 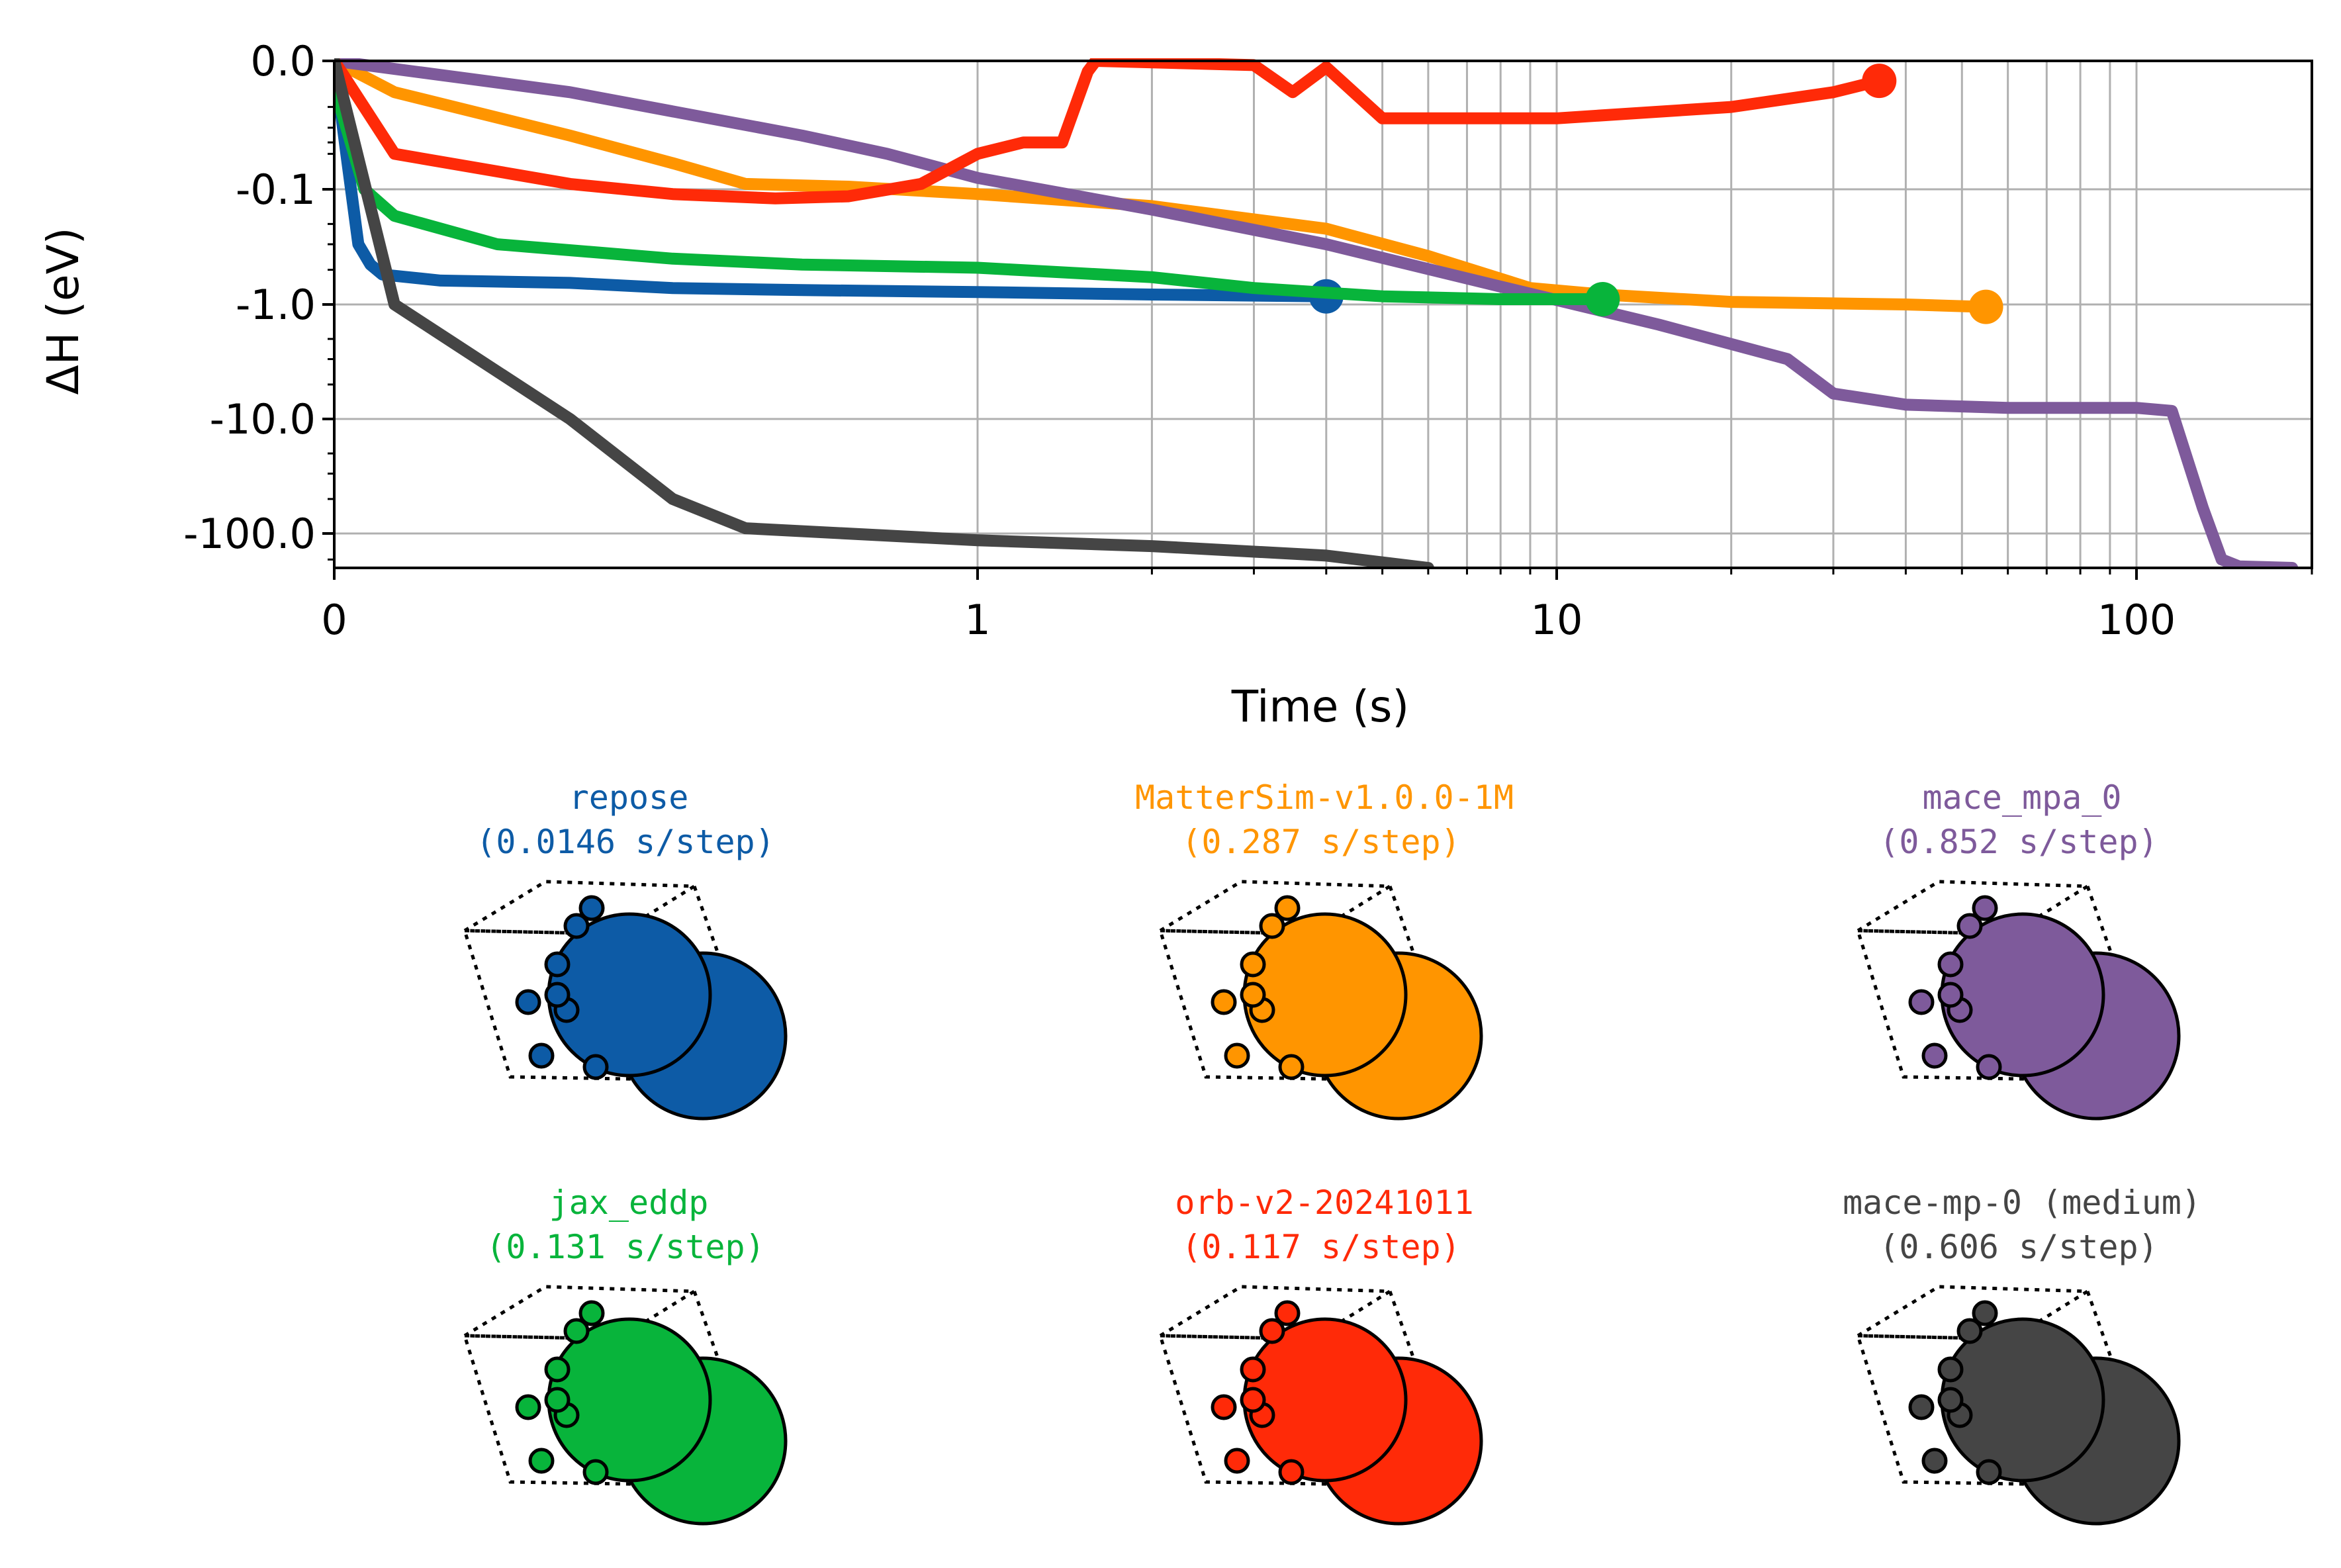 I want to click on structure-panel-6: mace-mp-0 (medium) (0.606 s/step), so click(x=2022, y=1354).